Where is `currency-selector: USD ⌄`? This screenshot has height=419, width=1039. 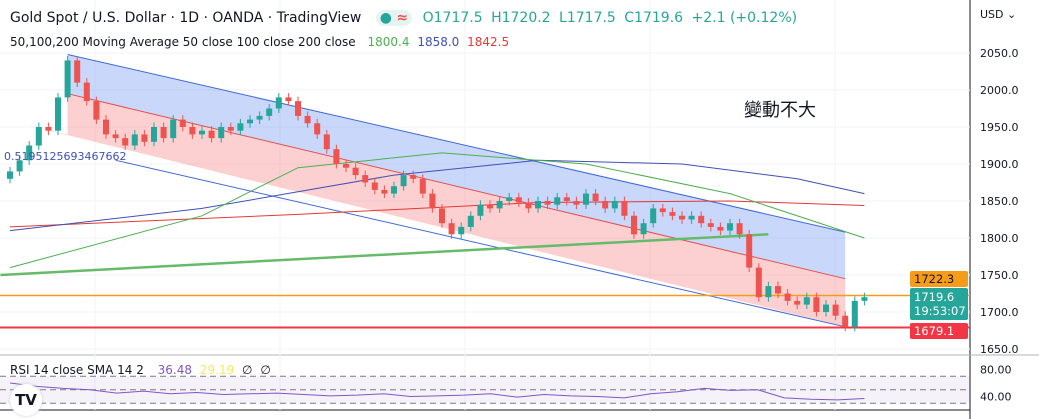 currency-selector: USD ⌄ is located at coordinates (998, 14).